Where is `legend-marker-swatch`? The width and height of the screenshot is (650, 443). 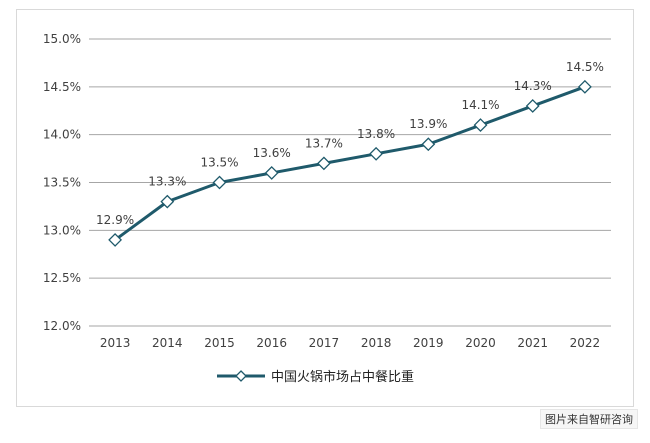 legend-marker-swatch is located at coordinates (241, 376).